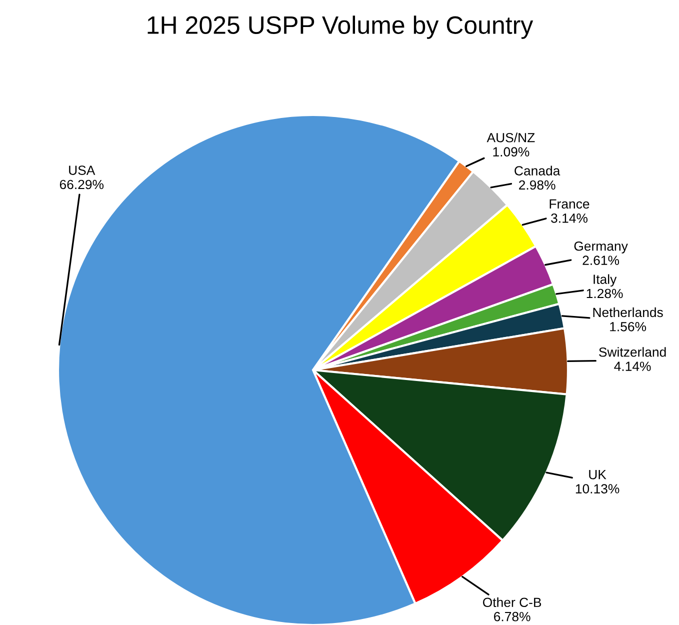 The width and height of the screenshot is (679, 625). Describe the element at coordinates (512, 617) in the screenshot. I see `data-label: 6.78%` at that location.